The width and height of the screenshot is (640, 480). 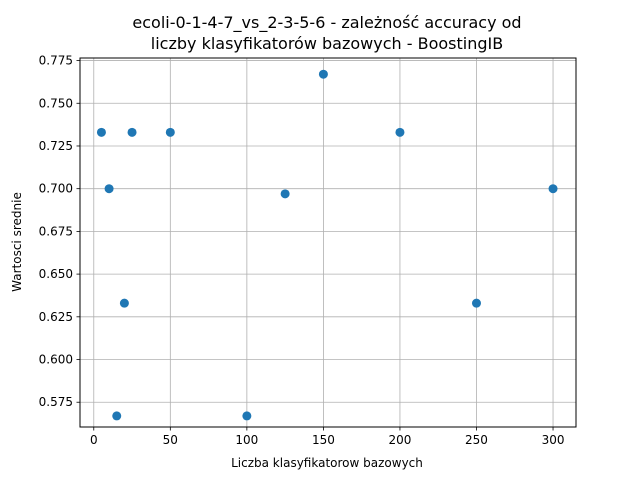 I want to click on x-tick-label: 150, so click(x=323, y=440).